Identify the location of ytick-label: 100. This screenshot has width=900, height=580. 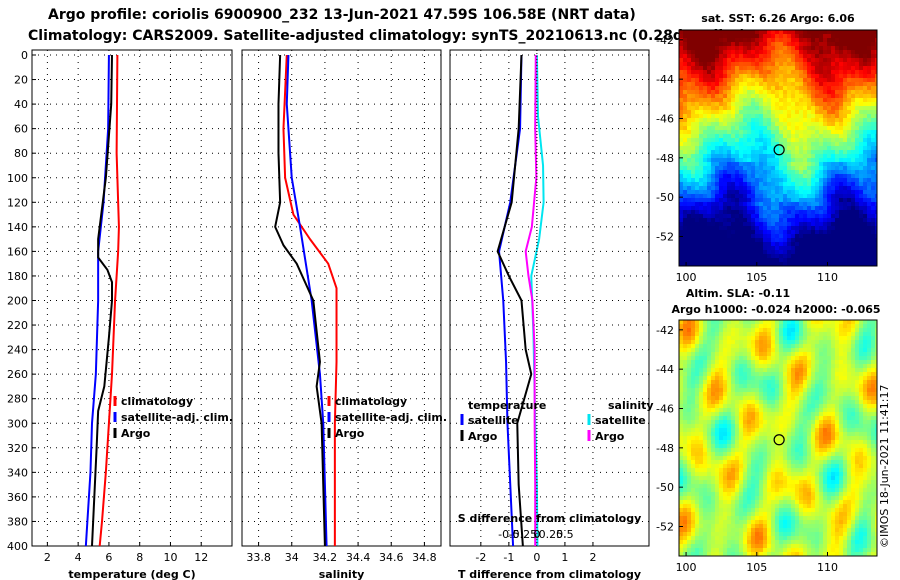
(17, 178).